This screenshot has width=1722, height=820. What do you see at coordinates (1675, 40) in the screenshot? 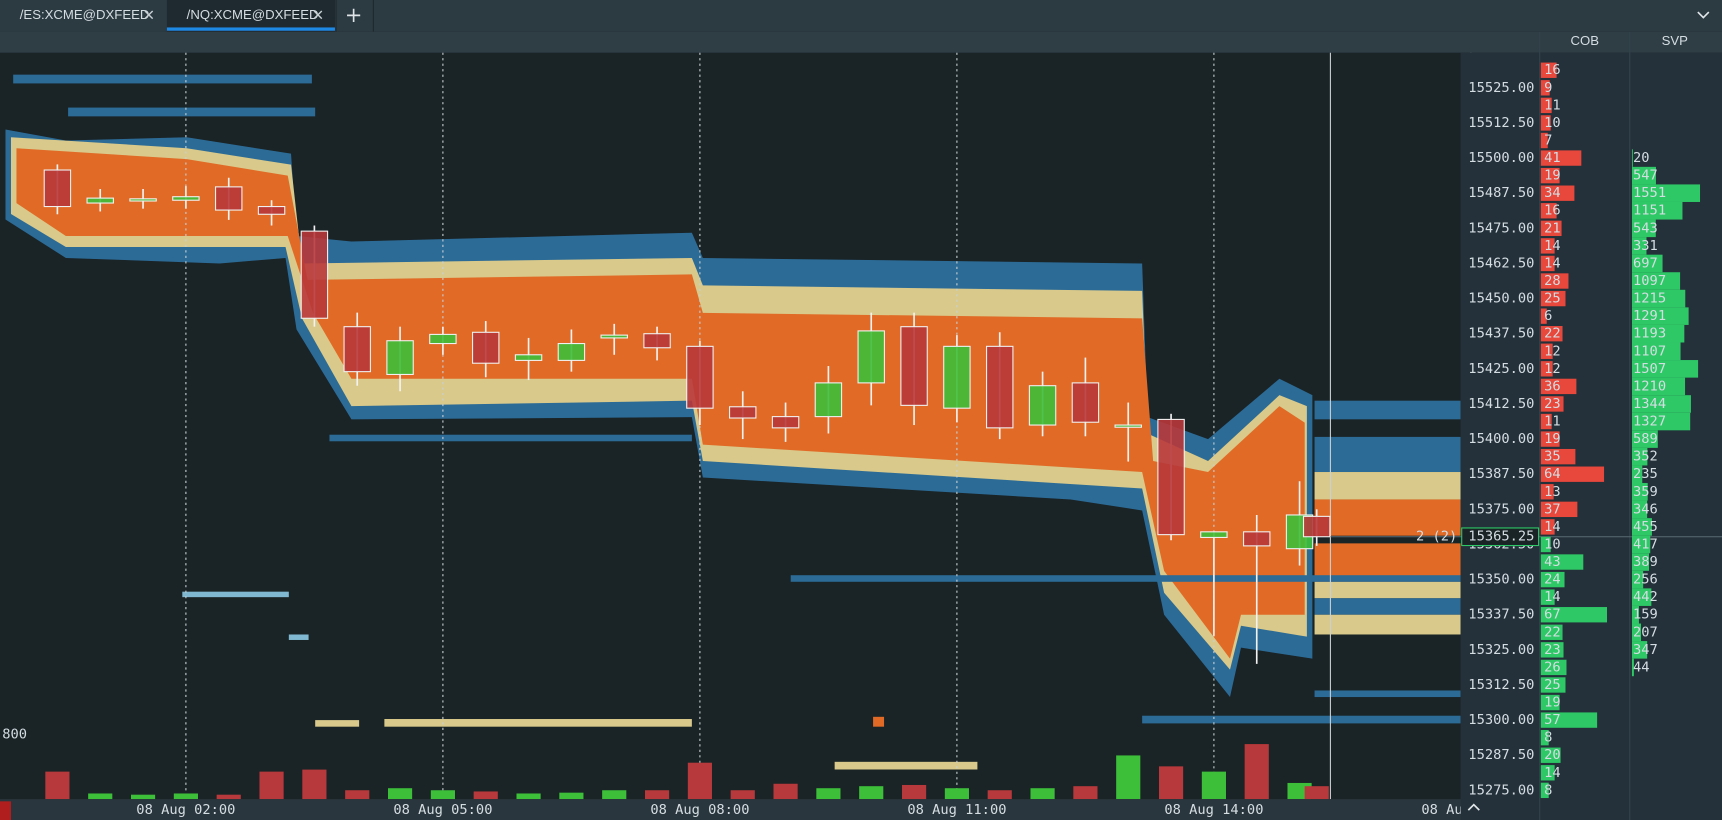
I see `panel-header: SVP` at bounding box center [1675, 40].